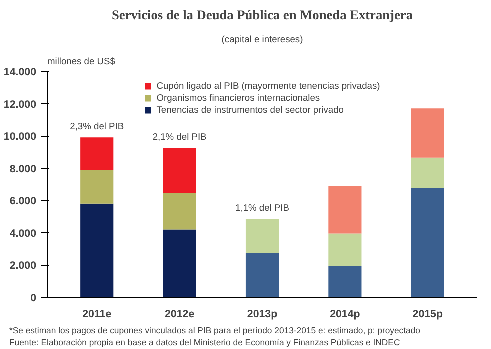 Image resolution: width=491 pixels, height=349 pixels. I want to click on chart-subtitle: (capital e intereses), so click(263, 39).